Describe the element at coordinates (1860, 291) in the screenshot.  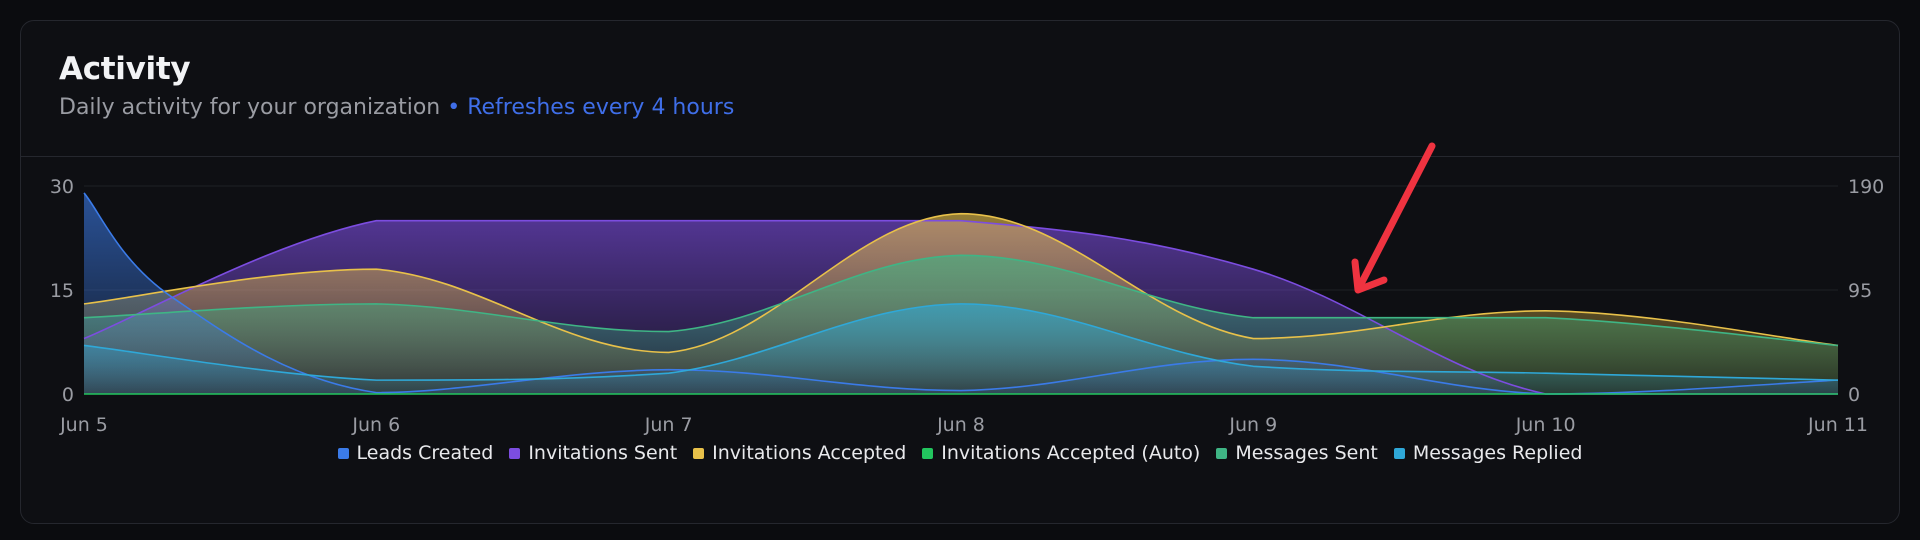
I see `y-right-tick-label: 95` at that location.